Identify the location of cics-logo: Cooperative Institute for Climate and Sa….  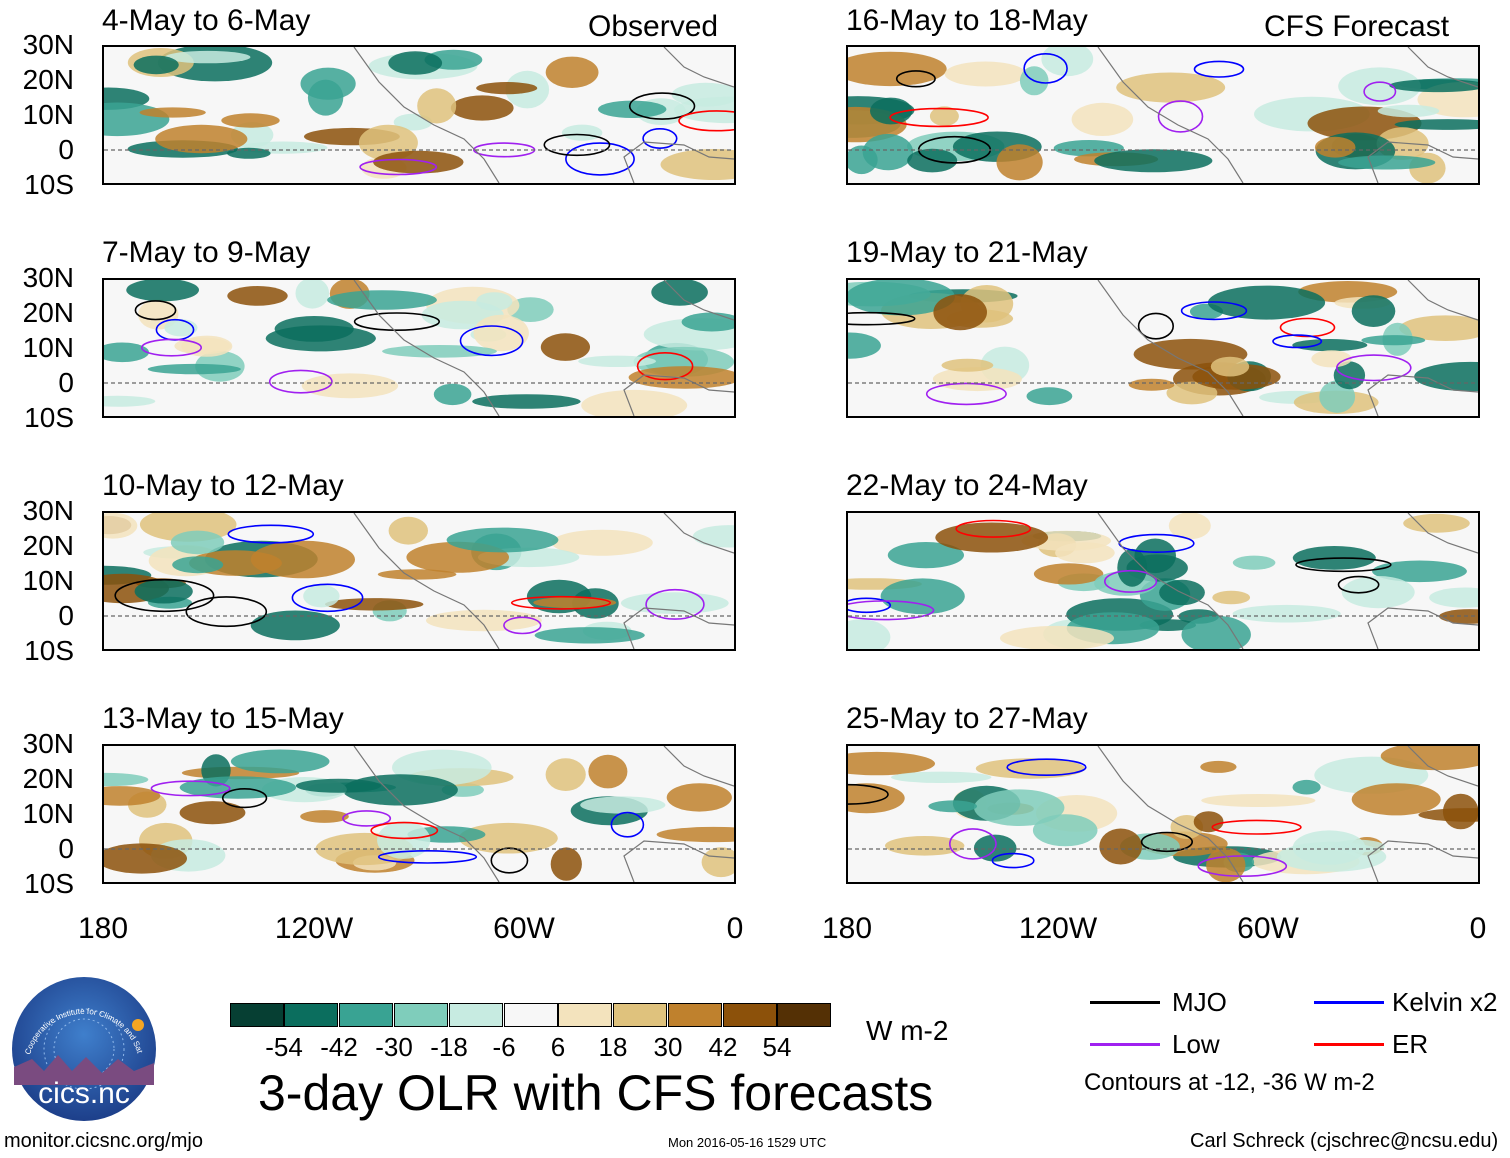
(83, 1045).